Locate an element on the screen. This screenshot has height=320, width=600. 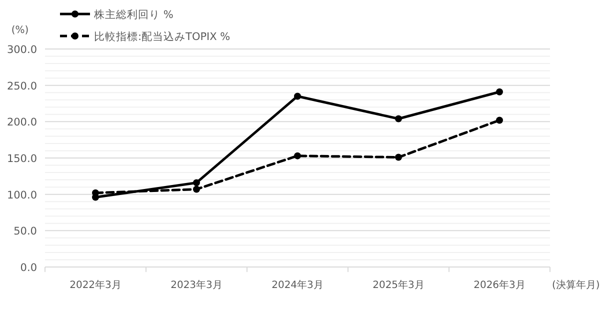
x-tick-label: 2023年3月 is located at coordinates (196, 285).